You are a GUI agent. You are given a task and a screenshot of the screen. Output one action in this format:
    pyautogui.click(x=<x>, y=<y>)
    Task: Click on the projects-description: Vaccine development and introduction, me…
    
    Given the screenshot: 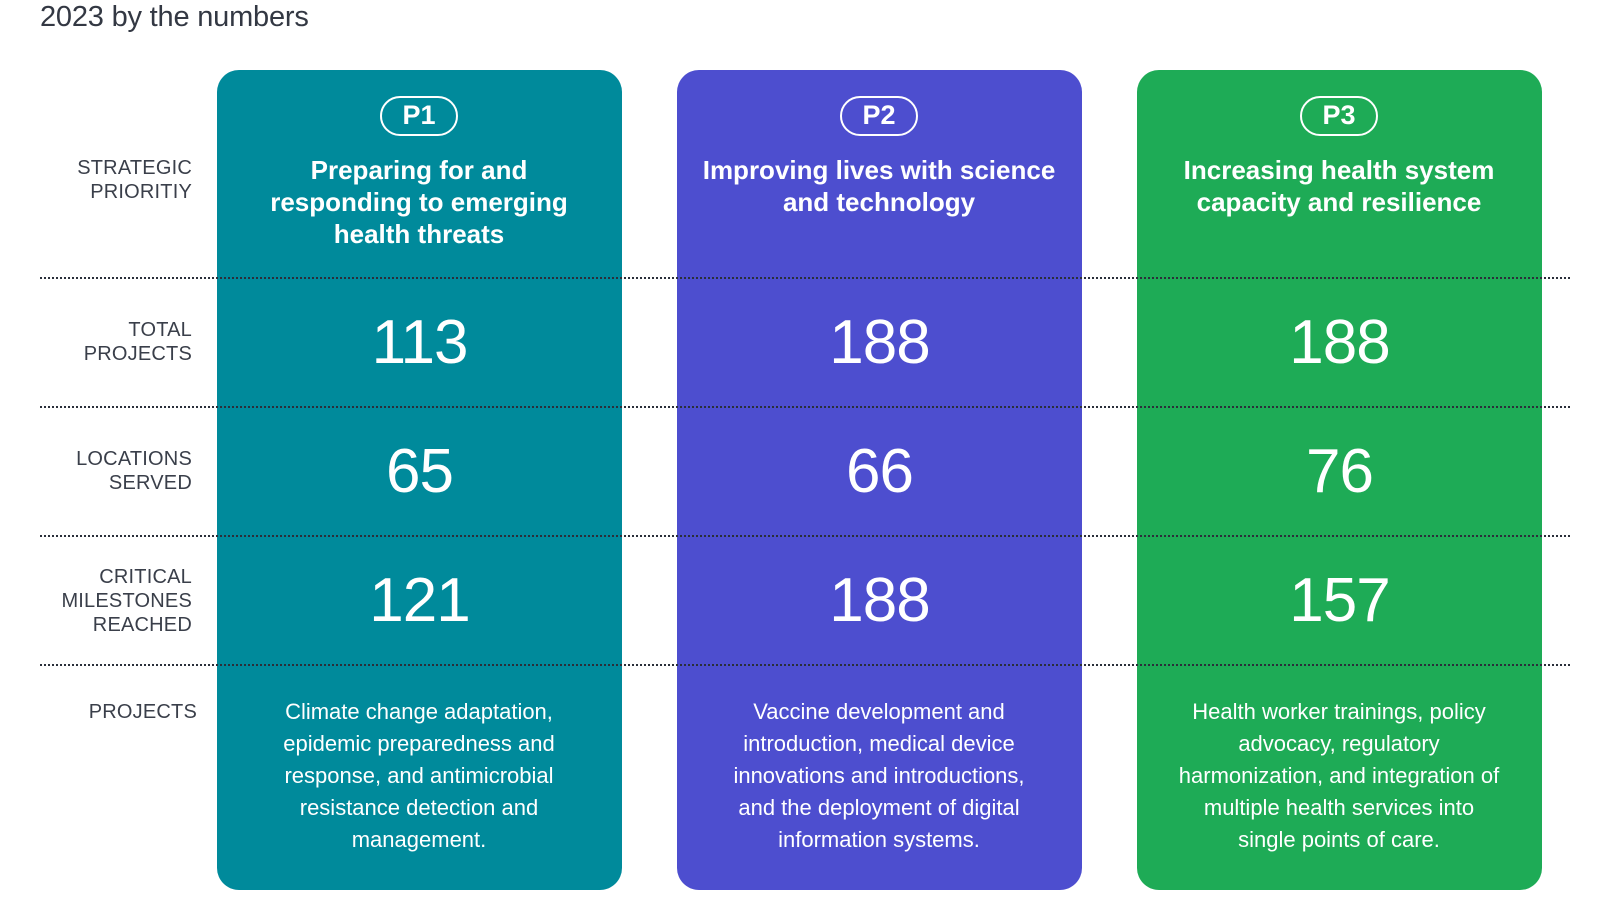 What is the action you would take?
    pyautogui.click(x=879, y=775)
    